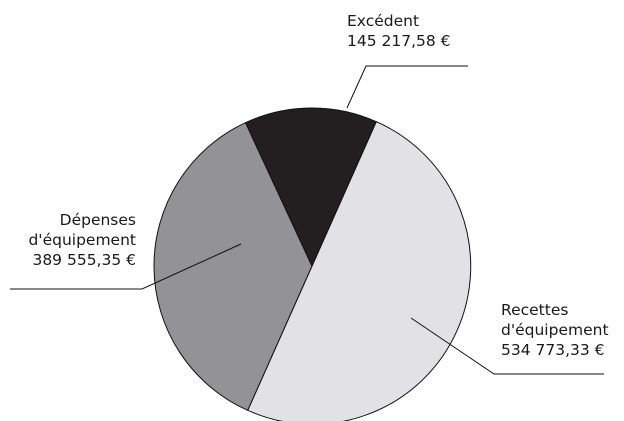 The width and height of the screenshot is (624, 421). Describe the element at coordinates (310, 187) in the screenshot. I see `pie-slice-excedent` at that location.